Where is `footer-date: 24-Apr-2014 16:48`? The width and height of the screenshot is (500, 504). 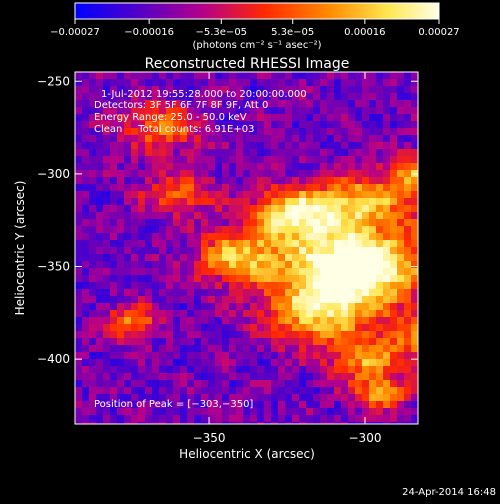
footer-date: 24-Apr-2014 16:48 is located at coordinates (449, 492).